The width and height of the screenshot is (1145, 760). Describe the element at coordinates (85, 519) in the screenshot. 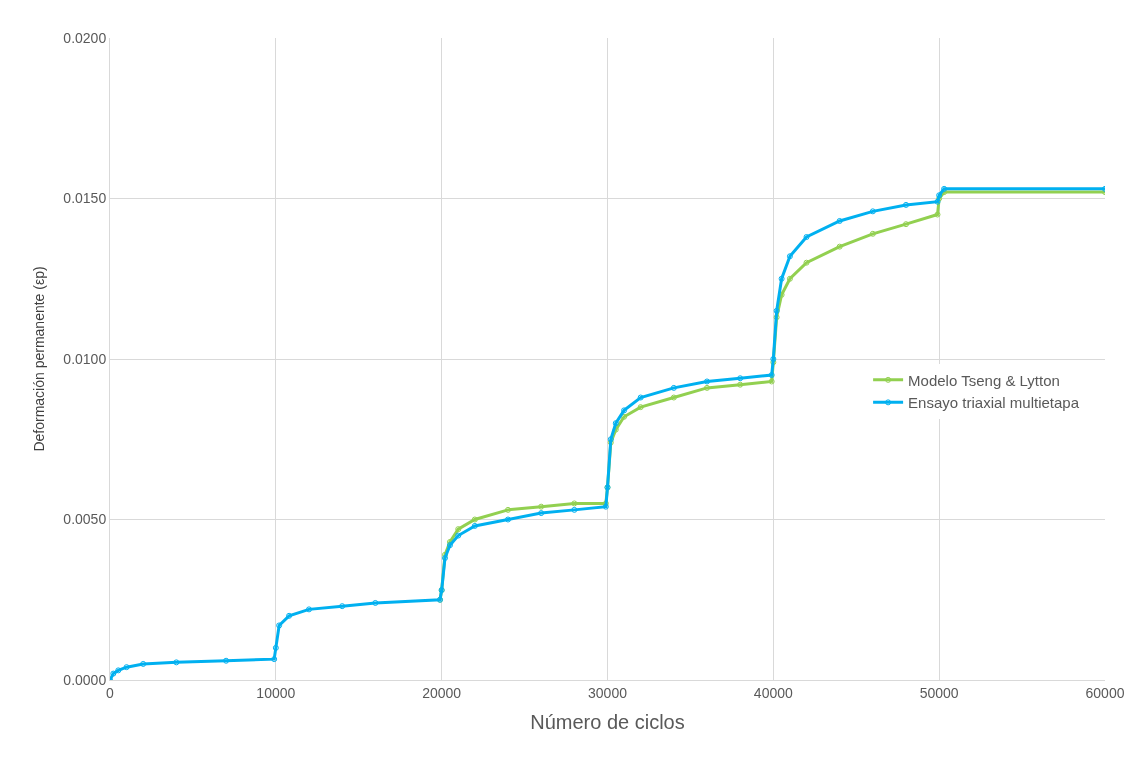

I see `y-tick-label: 0.0050` at that location.